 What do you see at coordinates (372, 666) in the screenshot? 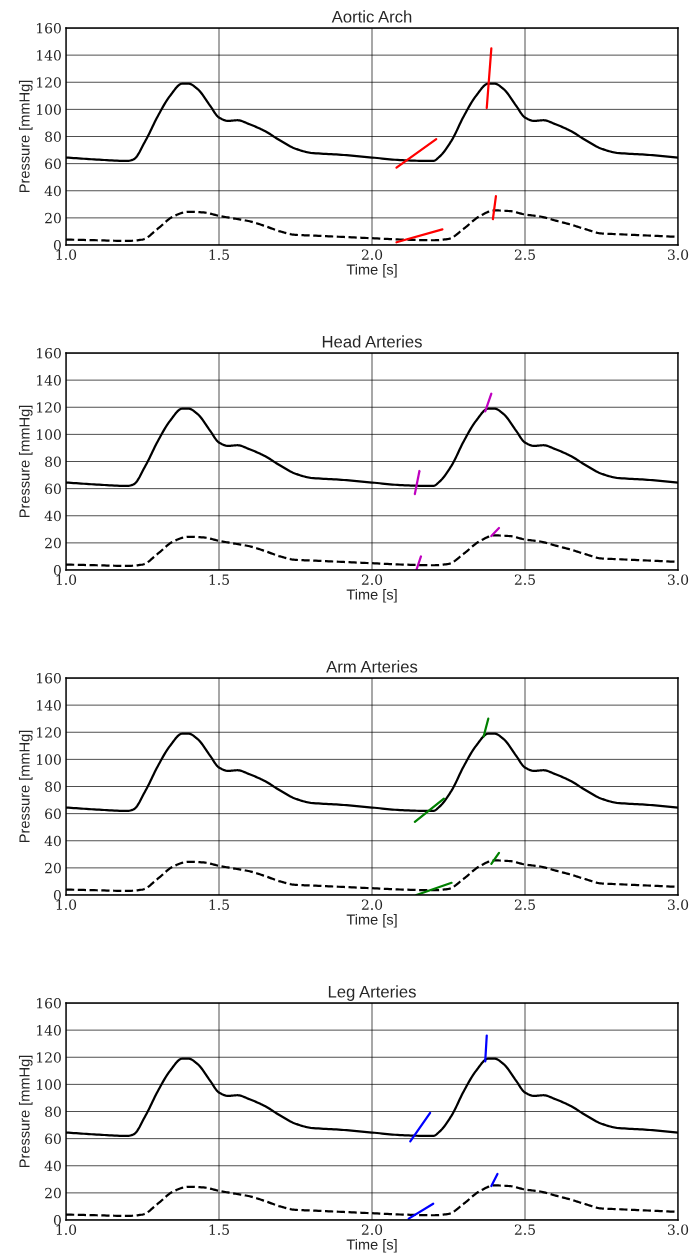
I see `chart-title: Arm Arteries` at bounding box center [372, 666].